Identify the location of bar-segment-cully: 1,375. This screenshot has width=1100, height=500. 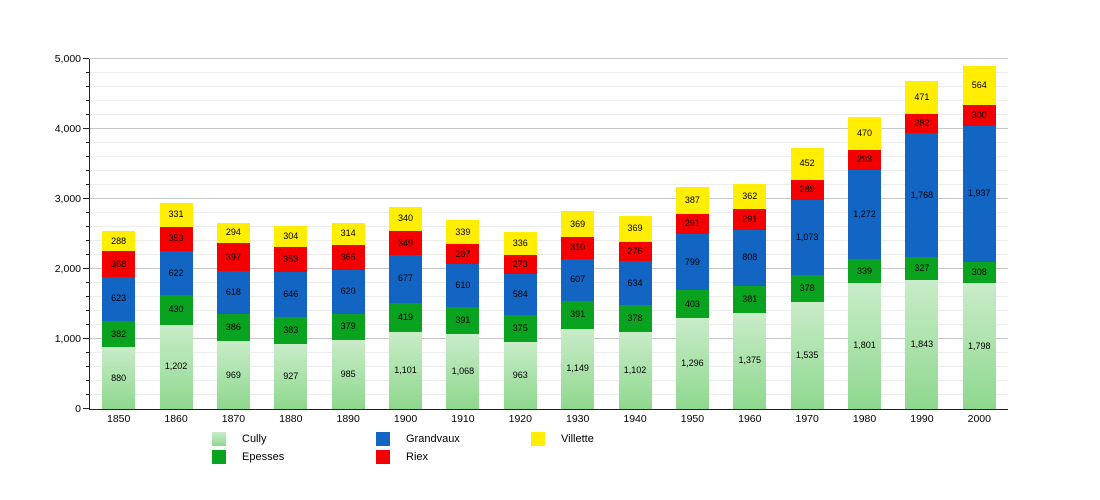
(750, 360).